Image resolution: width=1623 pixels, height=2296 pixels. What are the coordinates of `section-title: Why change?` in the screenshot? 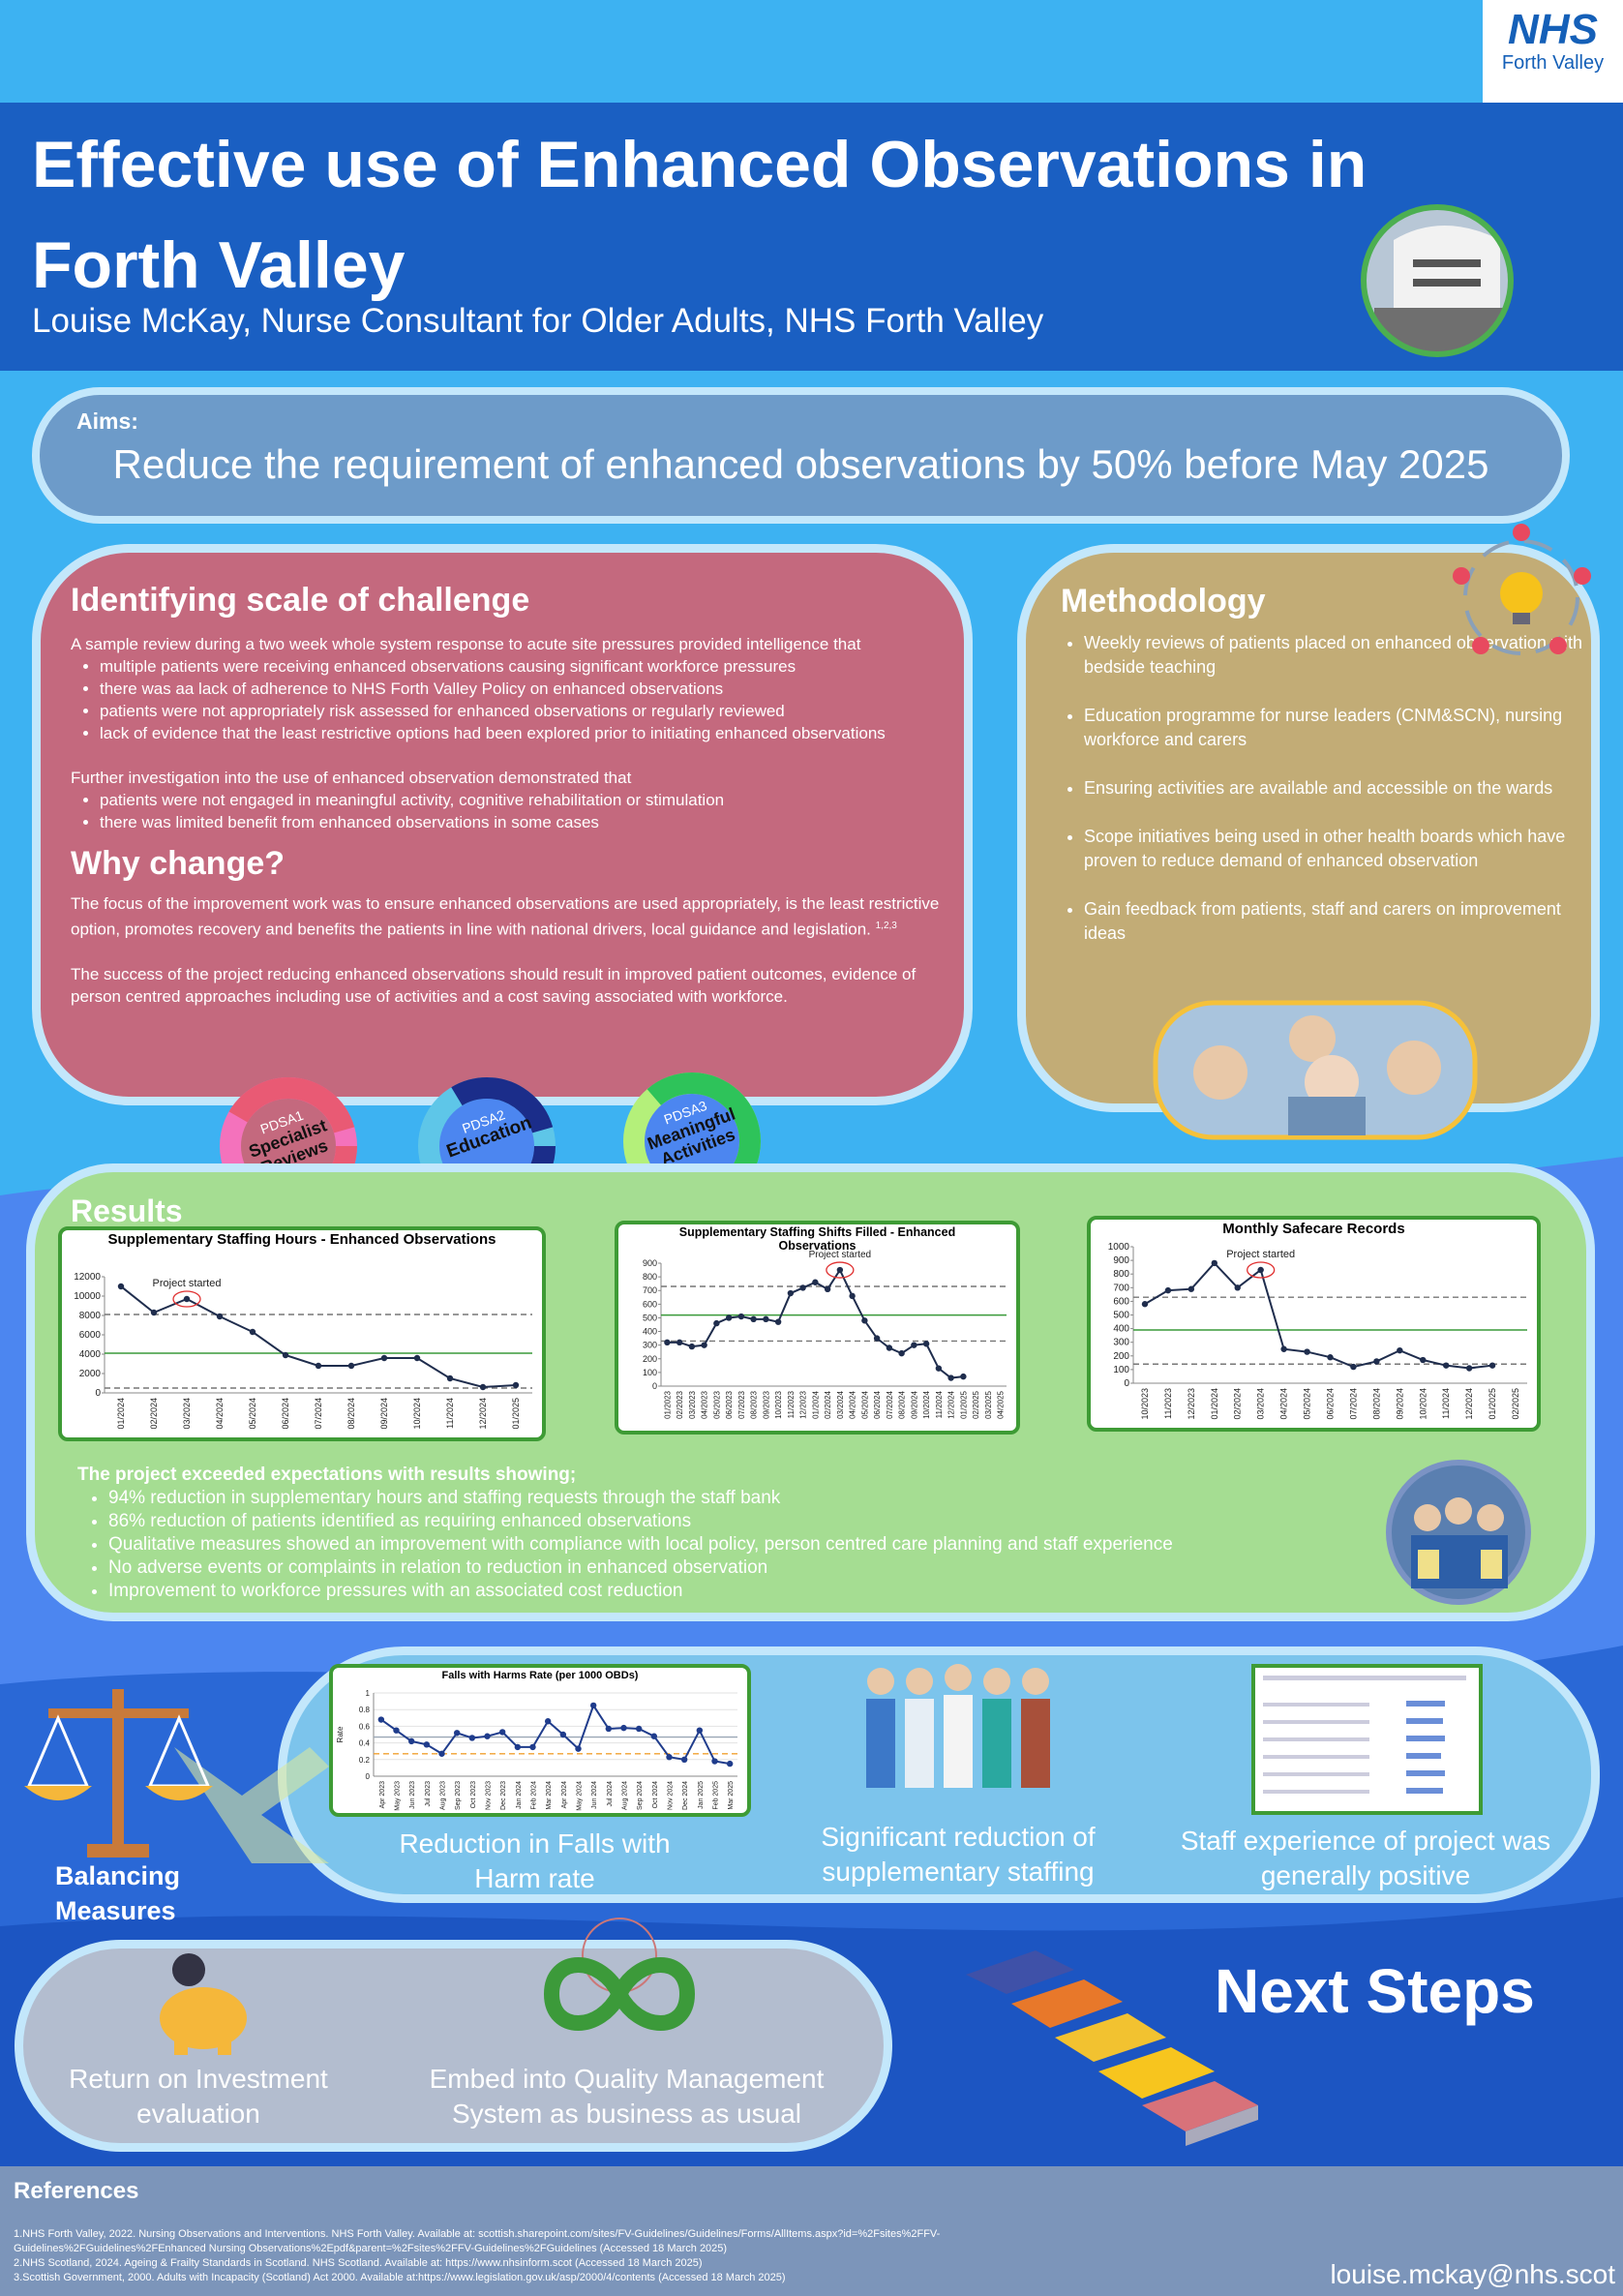 It's located at (178, 864).